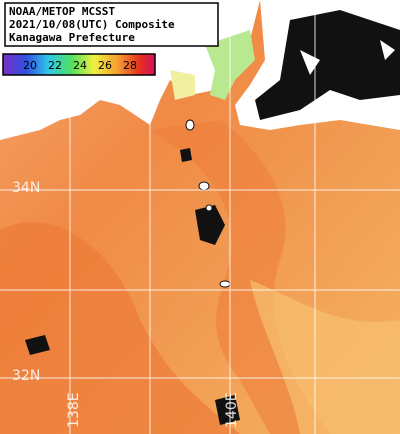  What do you see at coordinates (347, 57) in the screenshot?
I see `cloud-gap` at bounding box center [347, 57].